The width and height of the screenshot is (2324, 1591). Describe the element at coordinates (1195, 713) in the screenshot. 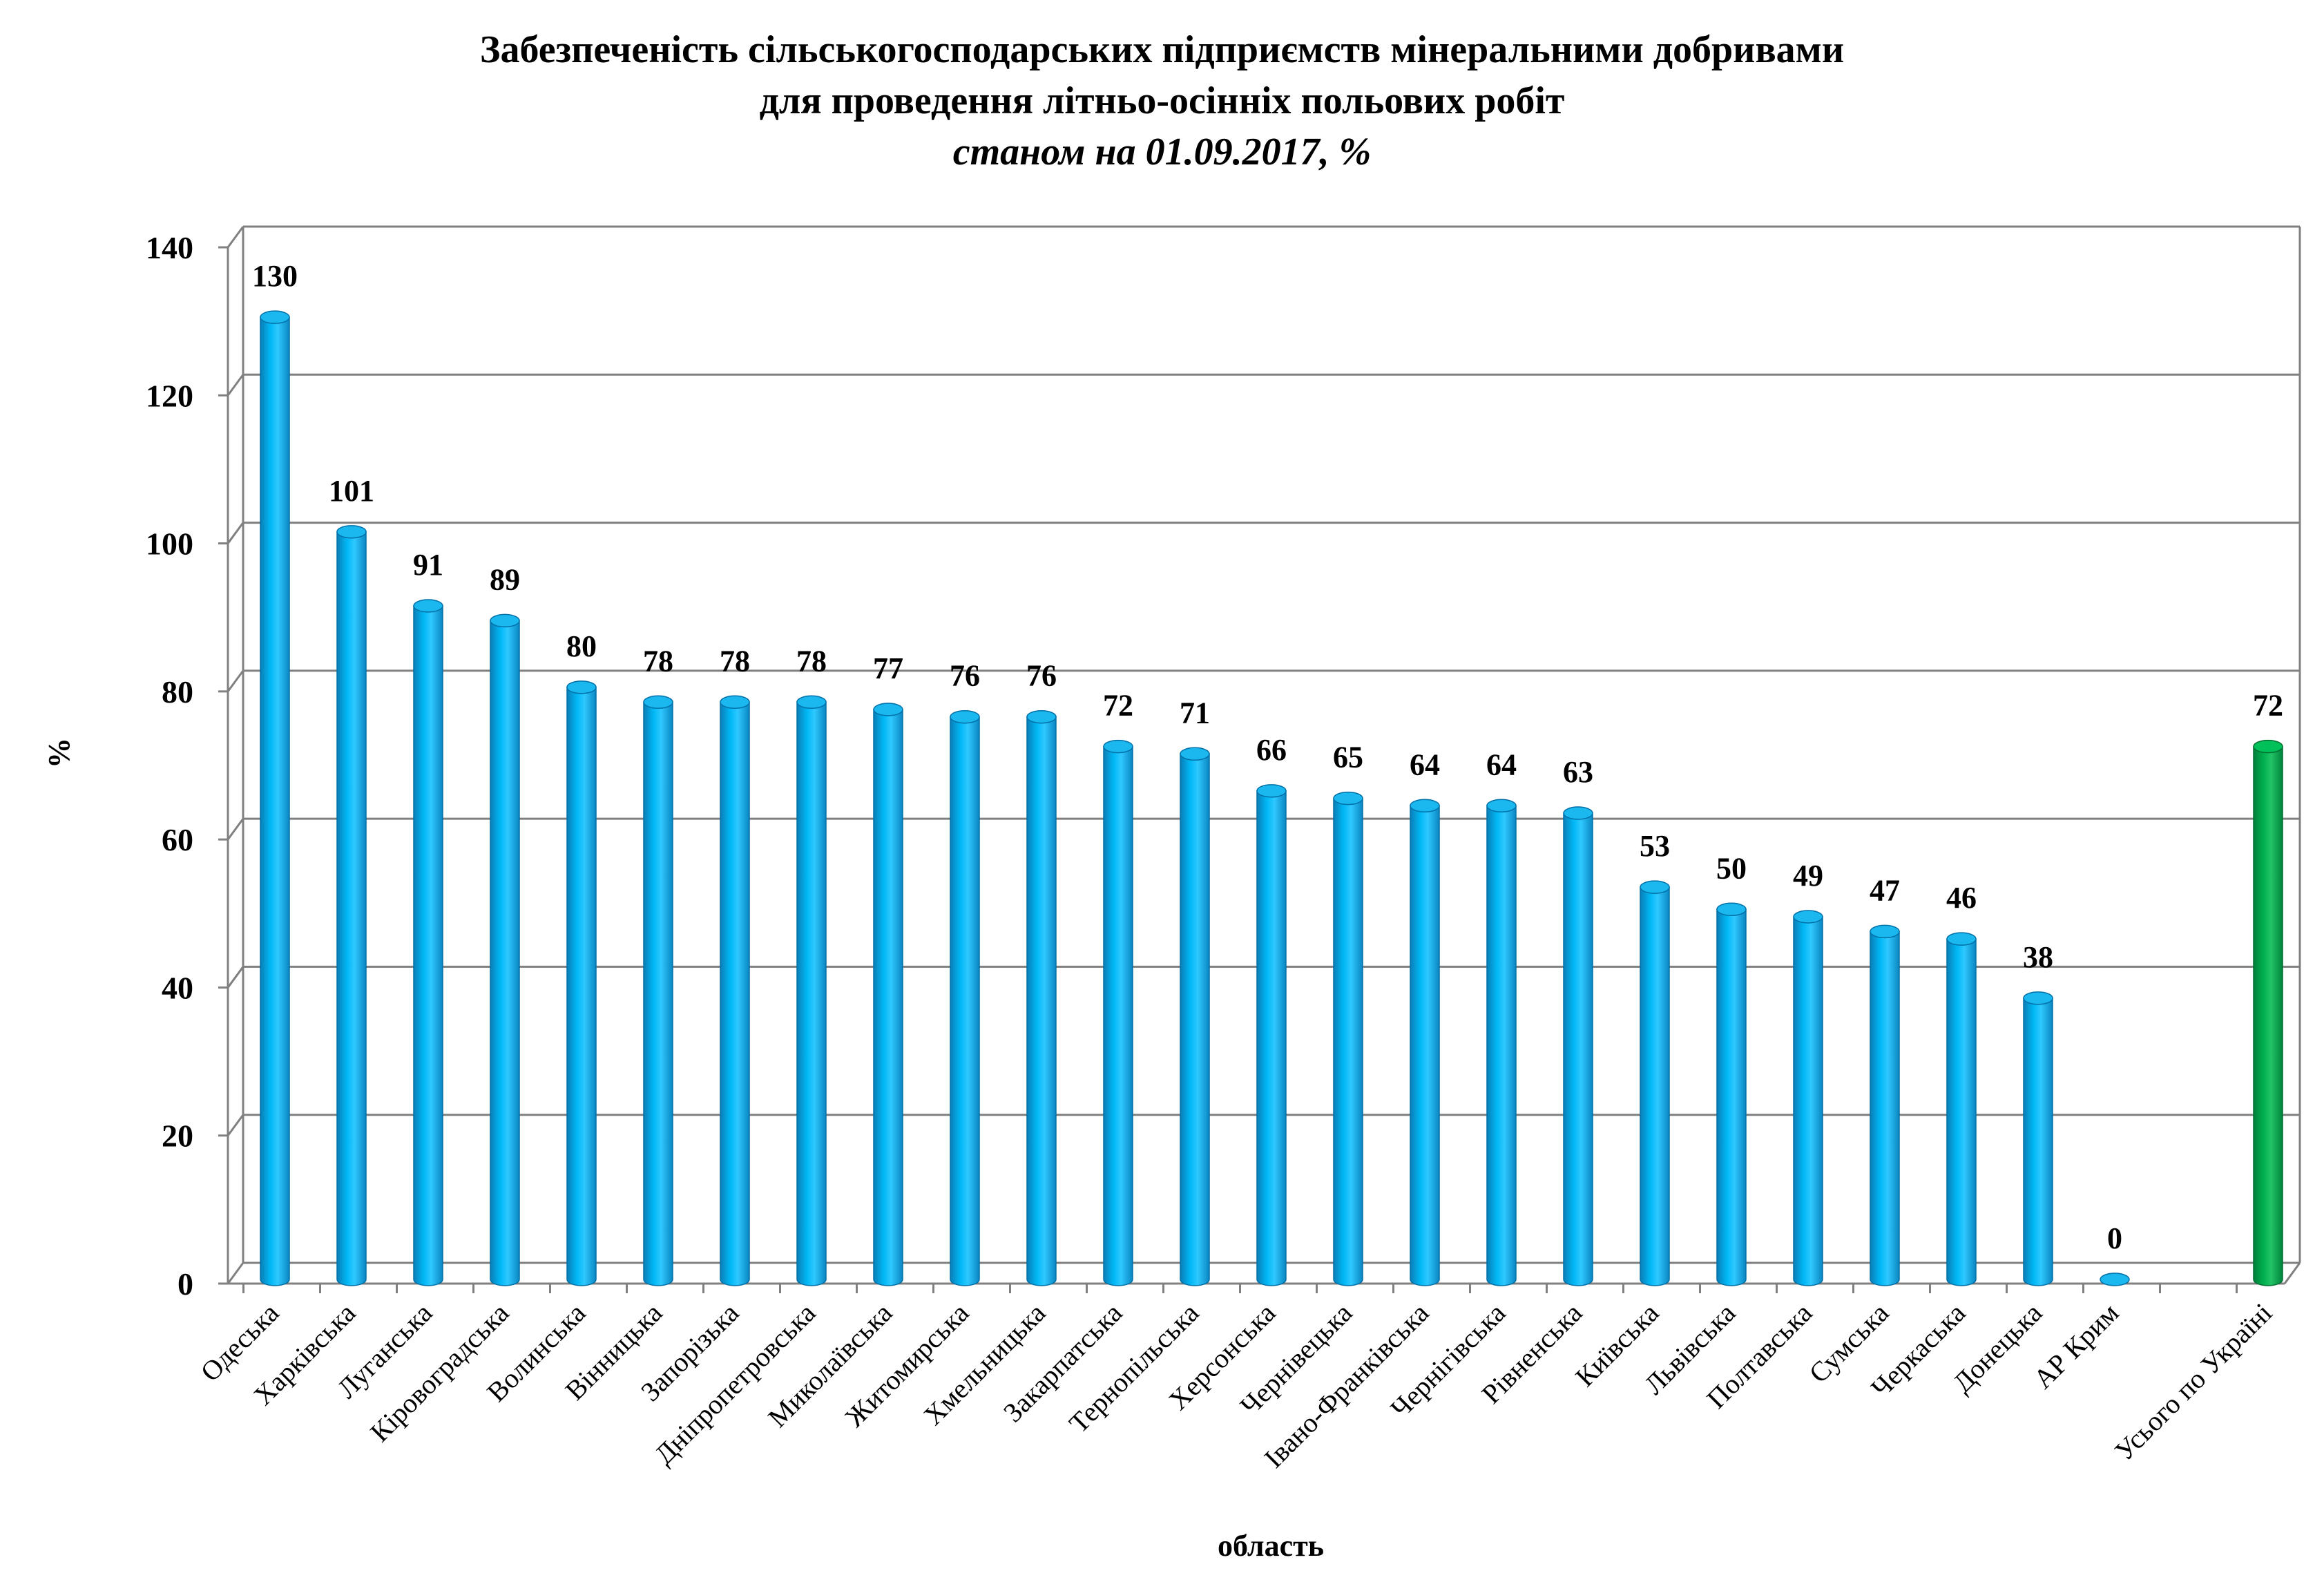

I see `data-label: 71` at that location.